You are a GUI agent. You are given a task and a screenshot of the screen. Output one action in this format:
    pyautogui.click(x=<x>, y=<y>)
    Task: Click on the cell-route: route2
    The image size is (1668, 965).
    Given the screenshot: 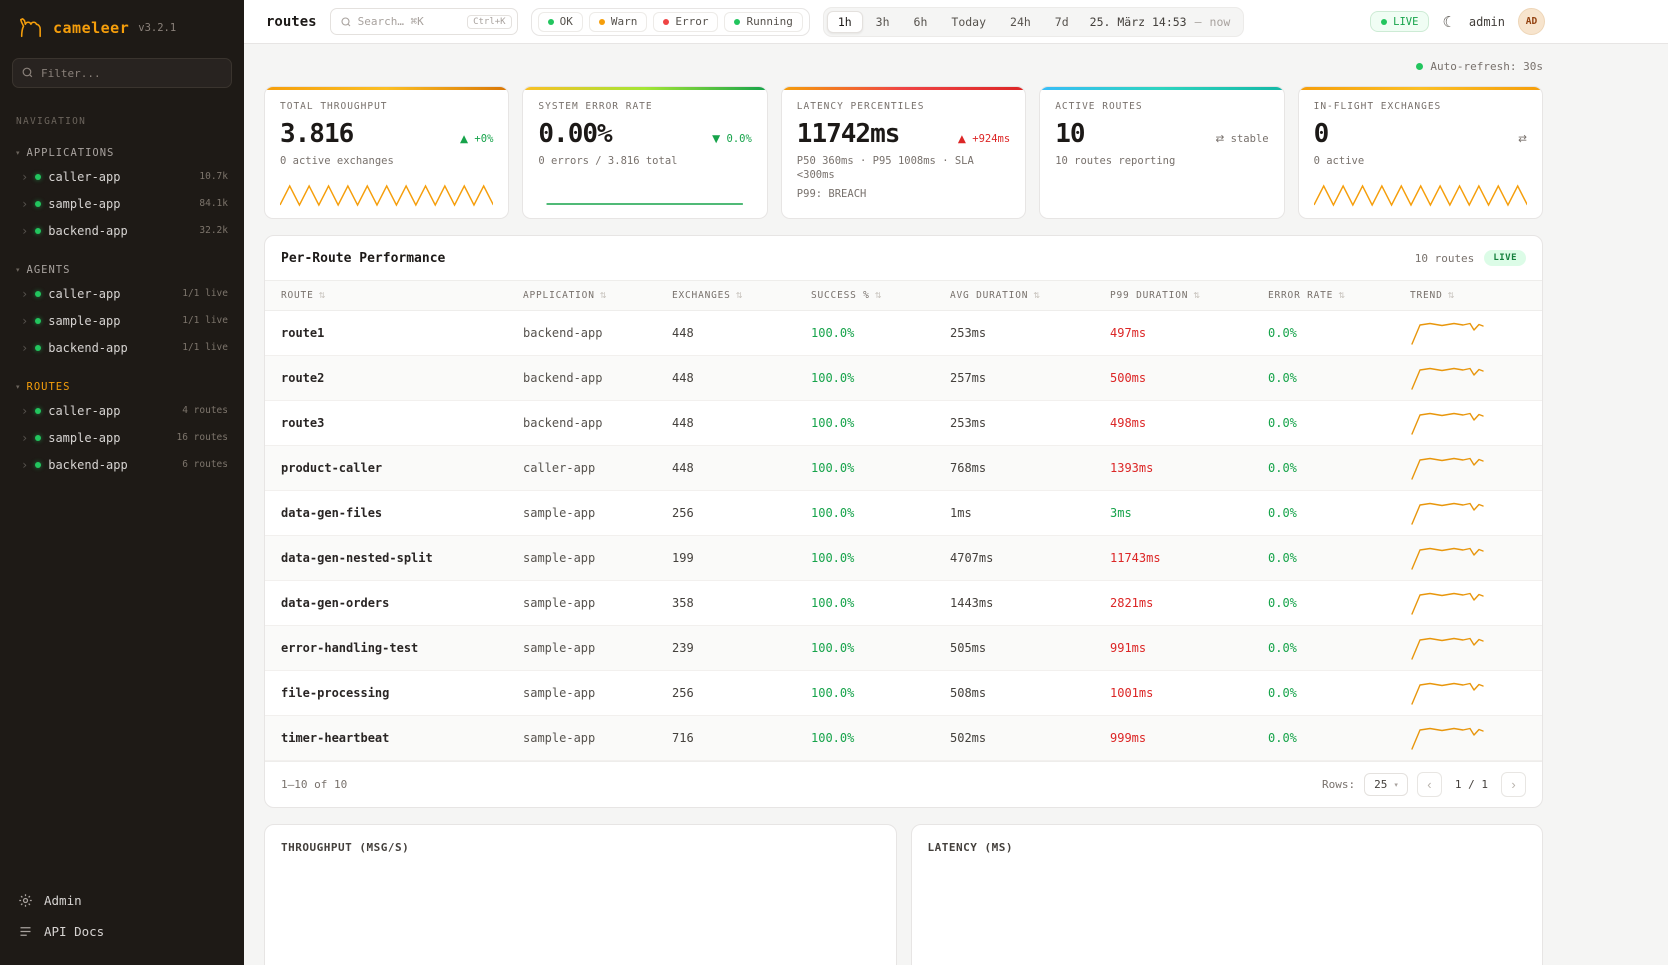 What is the action you would take?
    pyautogui.click(x=303, y=378)
    